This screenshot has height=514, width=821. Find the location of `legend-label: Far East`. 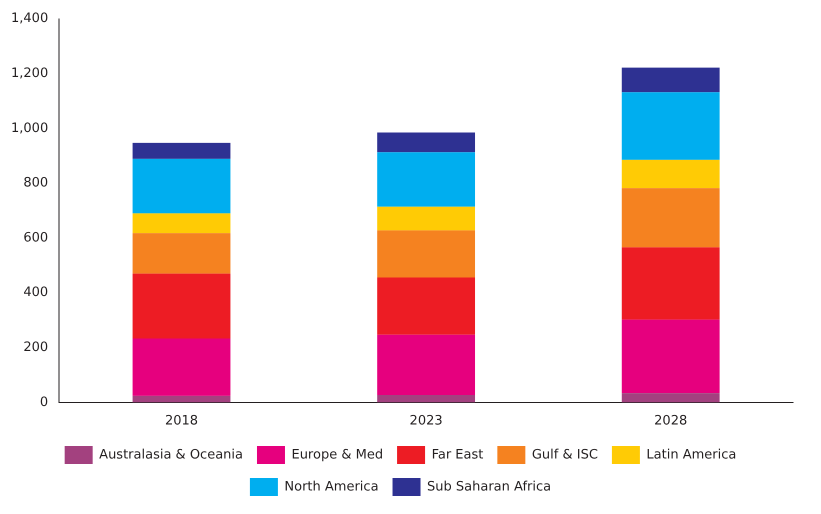

legend-label: Far East is located at coordinates (458, 454).